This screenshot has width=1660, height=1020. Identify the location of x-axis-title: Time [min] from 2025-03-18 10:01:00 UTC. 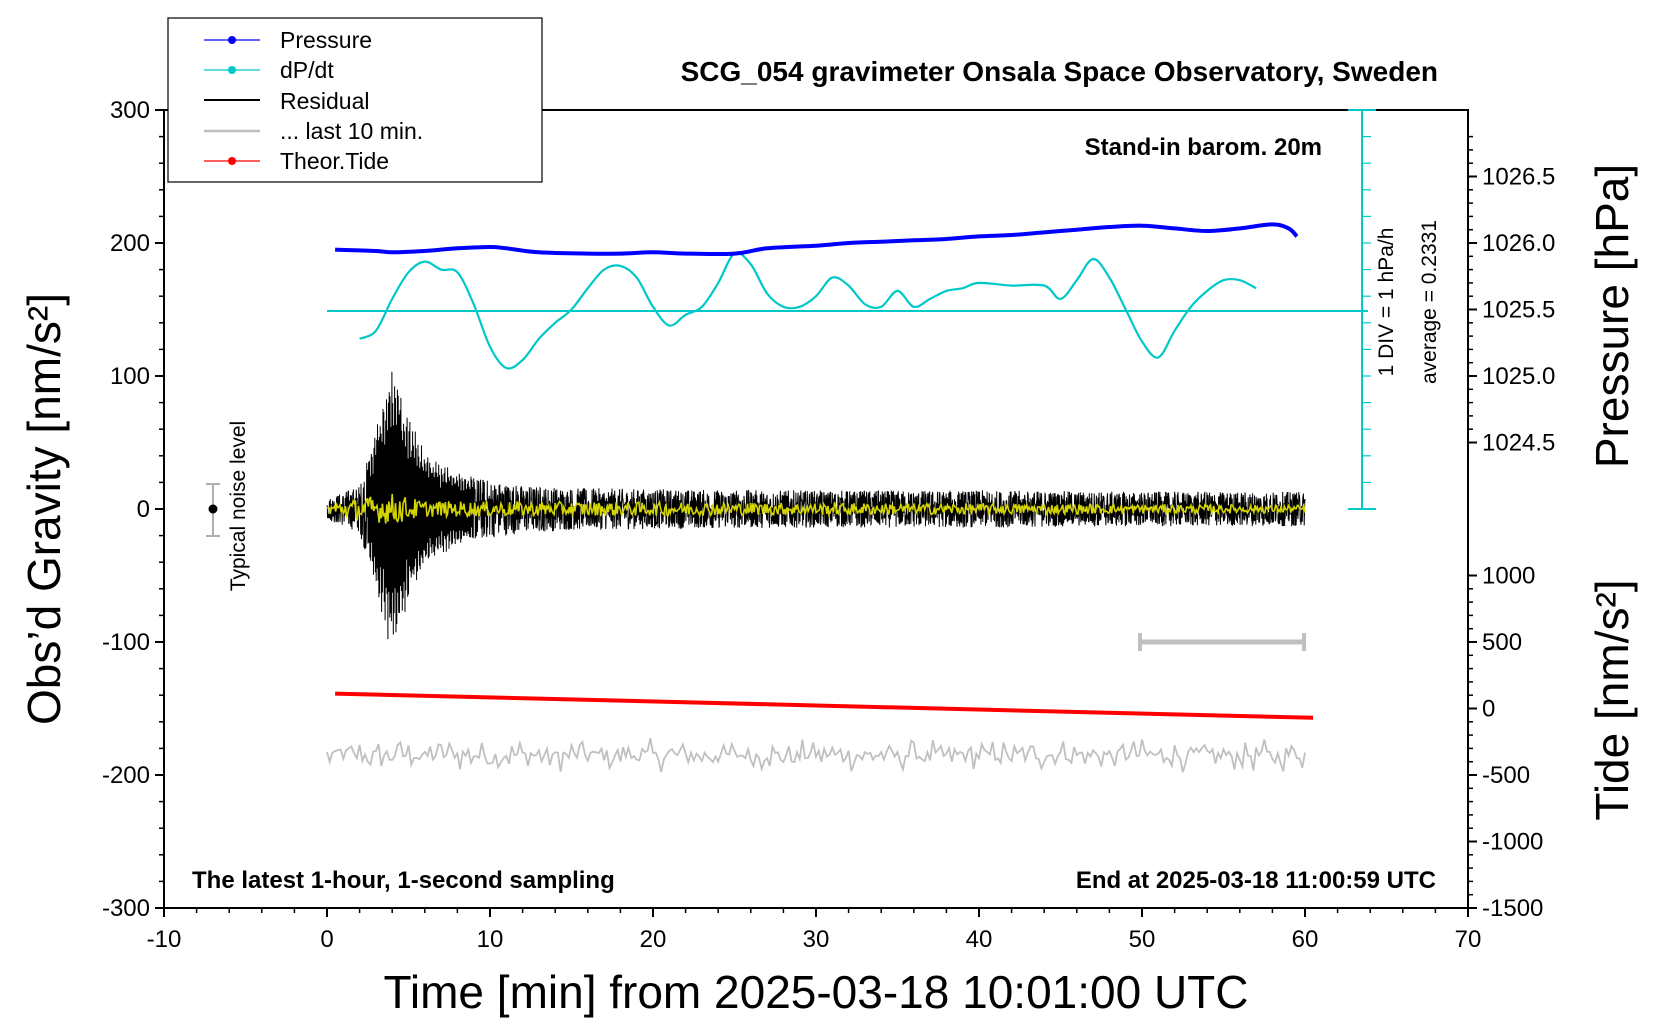
(816, 992).